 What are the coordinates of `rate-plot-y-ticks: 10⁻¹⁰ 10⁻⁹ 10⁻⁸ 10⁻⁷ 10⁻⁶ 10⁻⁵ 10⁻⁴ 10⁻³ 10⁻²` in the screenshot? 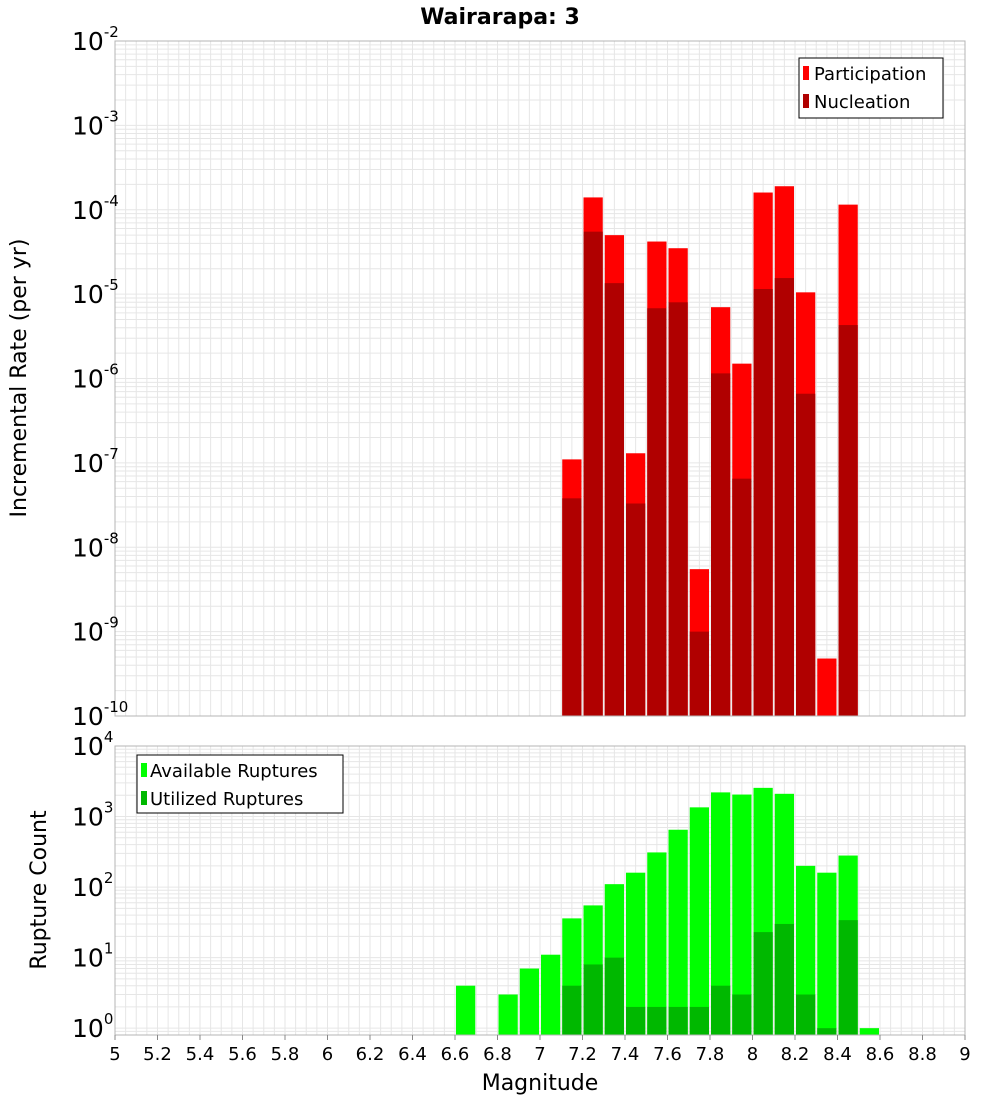 It's located at (100, 377).